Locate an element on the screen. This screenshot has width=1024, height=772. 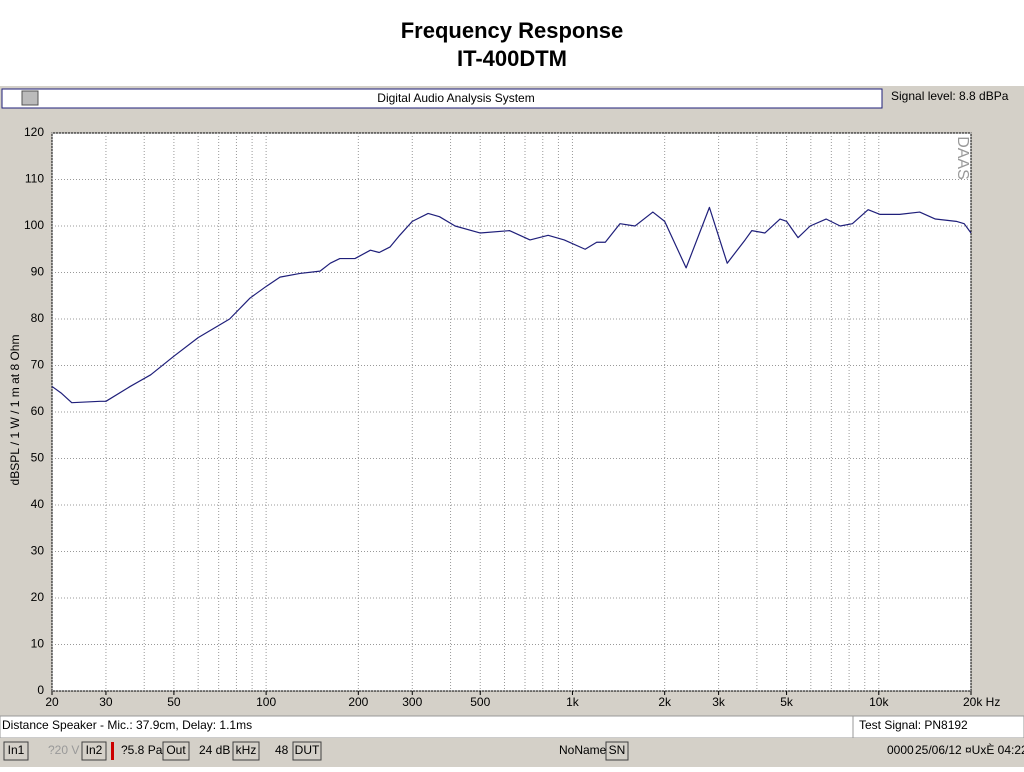
y-tick-label: 120 is located at coordinates (34, 132).